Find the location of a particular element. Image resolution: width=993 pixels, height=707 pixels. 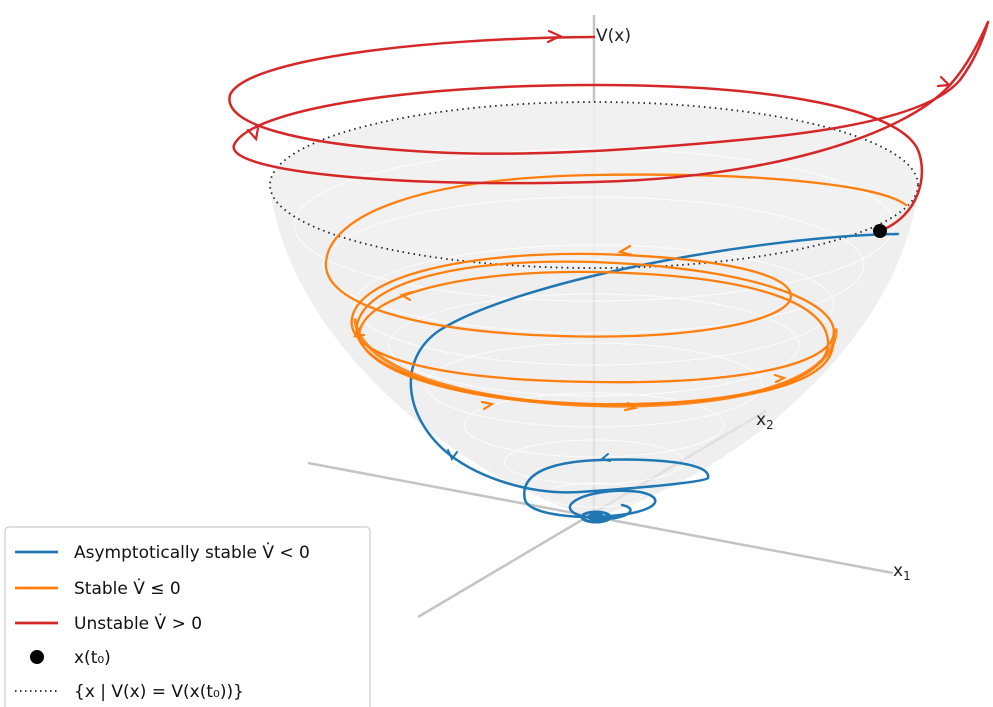

x2-axis-label: x2 is located at coordinates (765, 421).